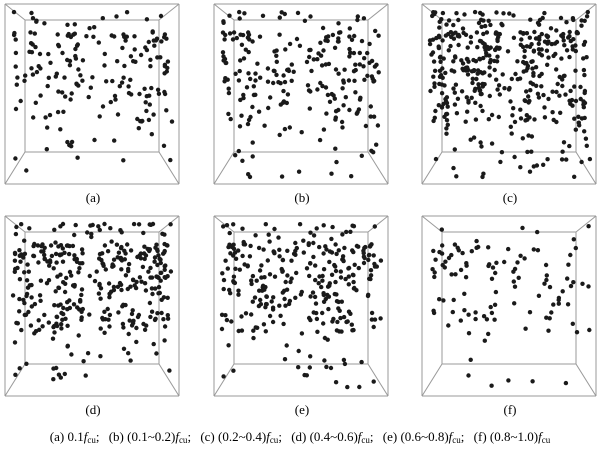 The image size is (600, 457). I want to click on panel-label-e: (e), so click(302, 409).